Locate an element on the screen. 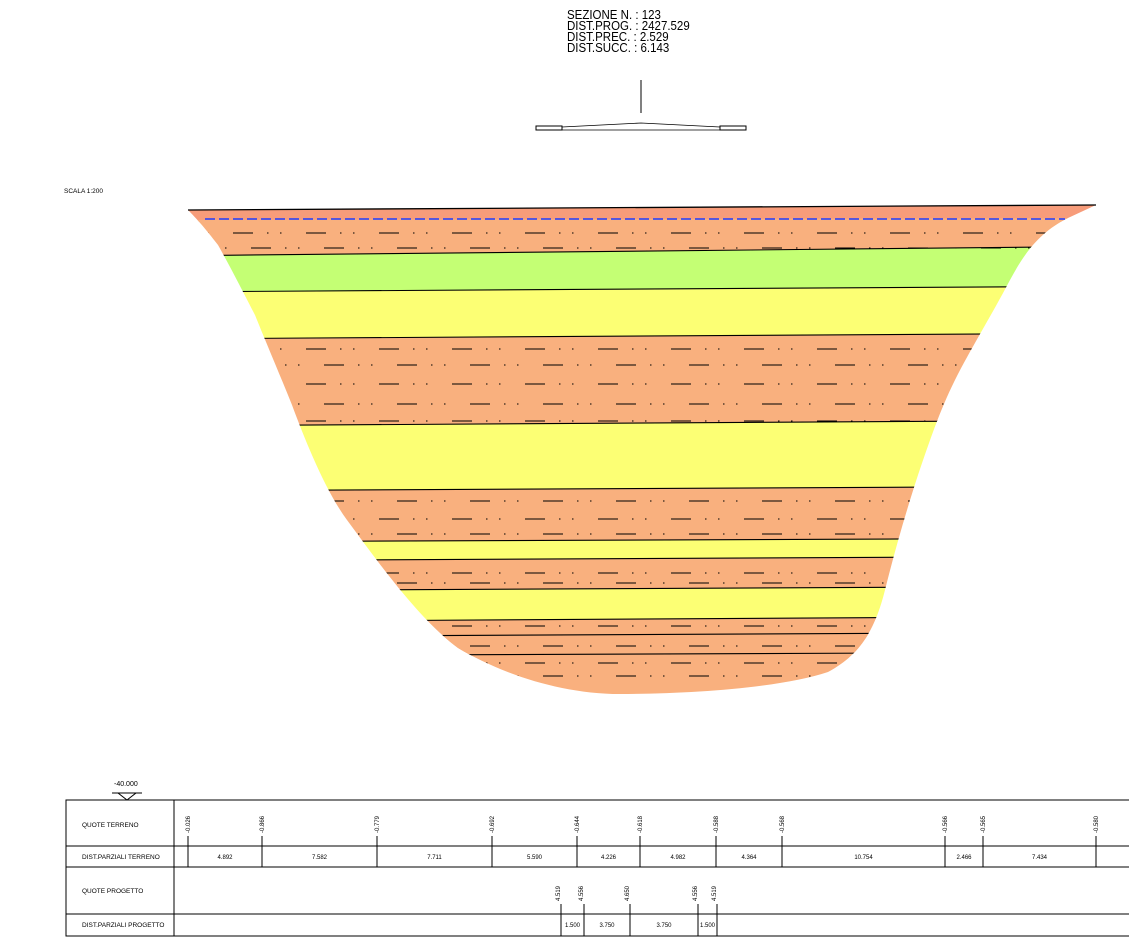 This screenshot has width=1129, height=946. previous-distance: DIST.PREC. : 2.529 is located at coordinates (618, 37).